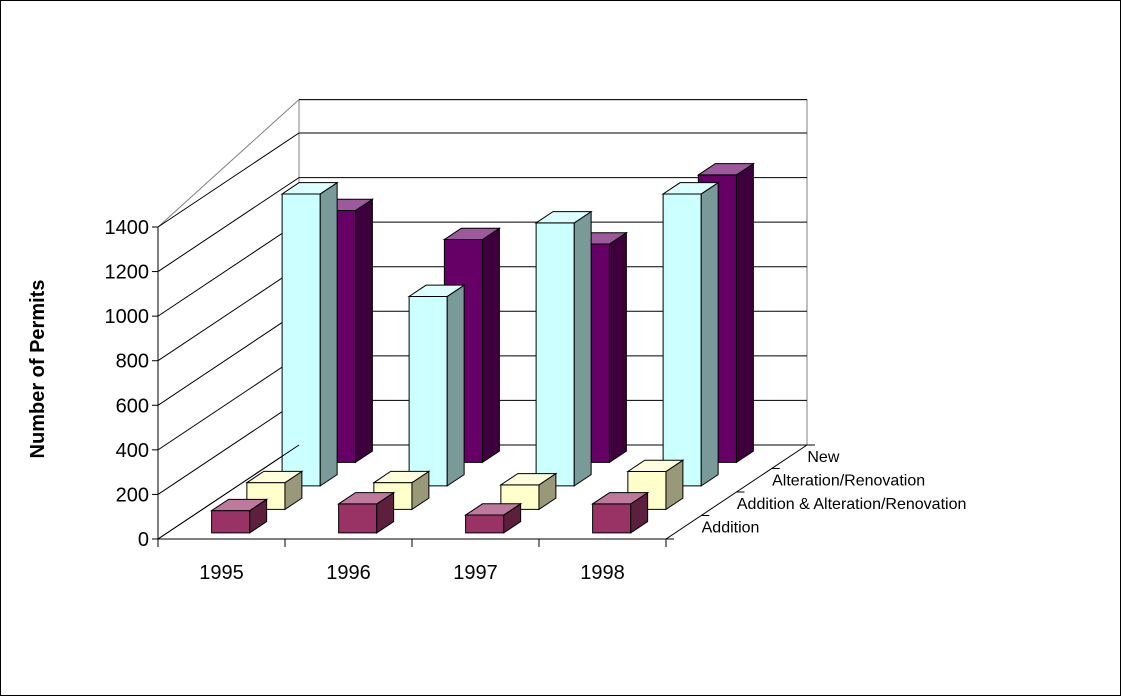  I want to click on bar-addition-1998, so click(620, 512).